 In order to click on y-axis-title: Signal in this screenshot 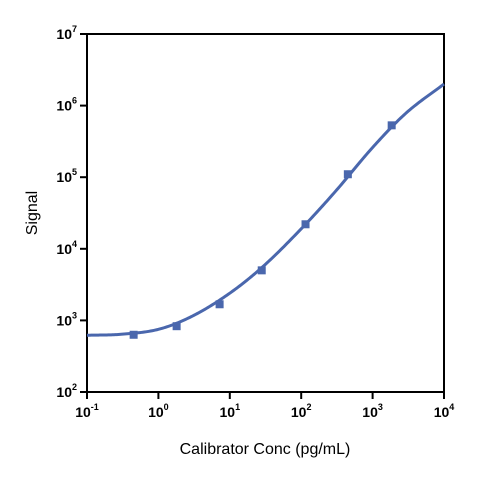, I will do `click(32, 213)`.